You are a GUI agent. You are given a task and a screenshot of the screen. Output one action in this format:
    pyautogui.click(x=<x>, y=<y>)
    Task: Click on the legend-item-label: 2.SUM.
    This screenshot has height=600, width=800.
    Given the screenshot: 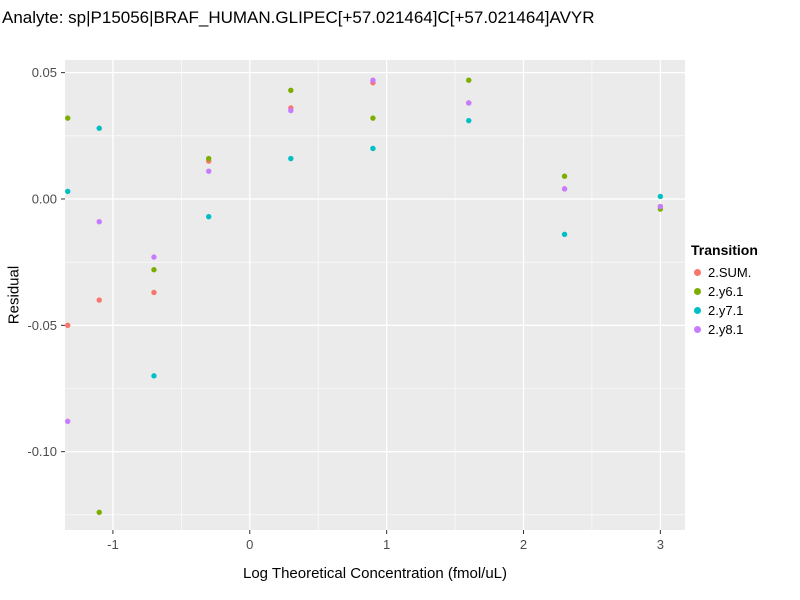 What is the action you would take?
    pyautogui.click(x=730, y=272)
    